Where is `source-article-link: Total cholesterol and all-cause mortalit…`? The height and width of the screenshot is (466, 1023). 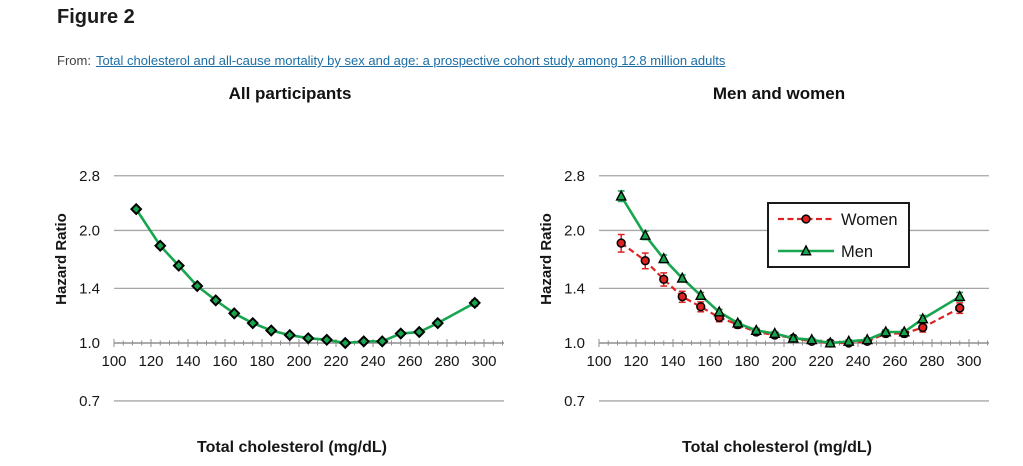
source-article-link: Total cholesterol and all-cause mortalit… is located at coordinates (410, 60).